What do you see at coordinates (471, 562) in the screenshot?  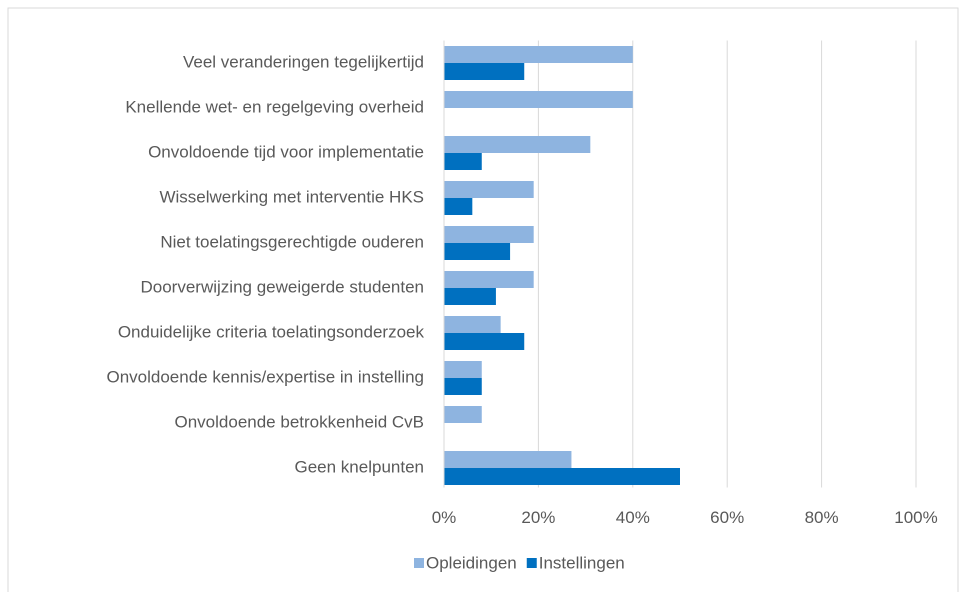 I see `legend-label: Opleidingen` at bounding box center [471, 562].